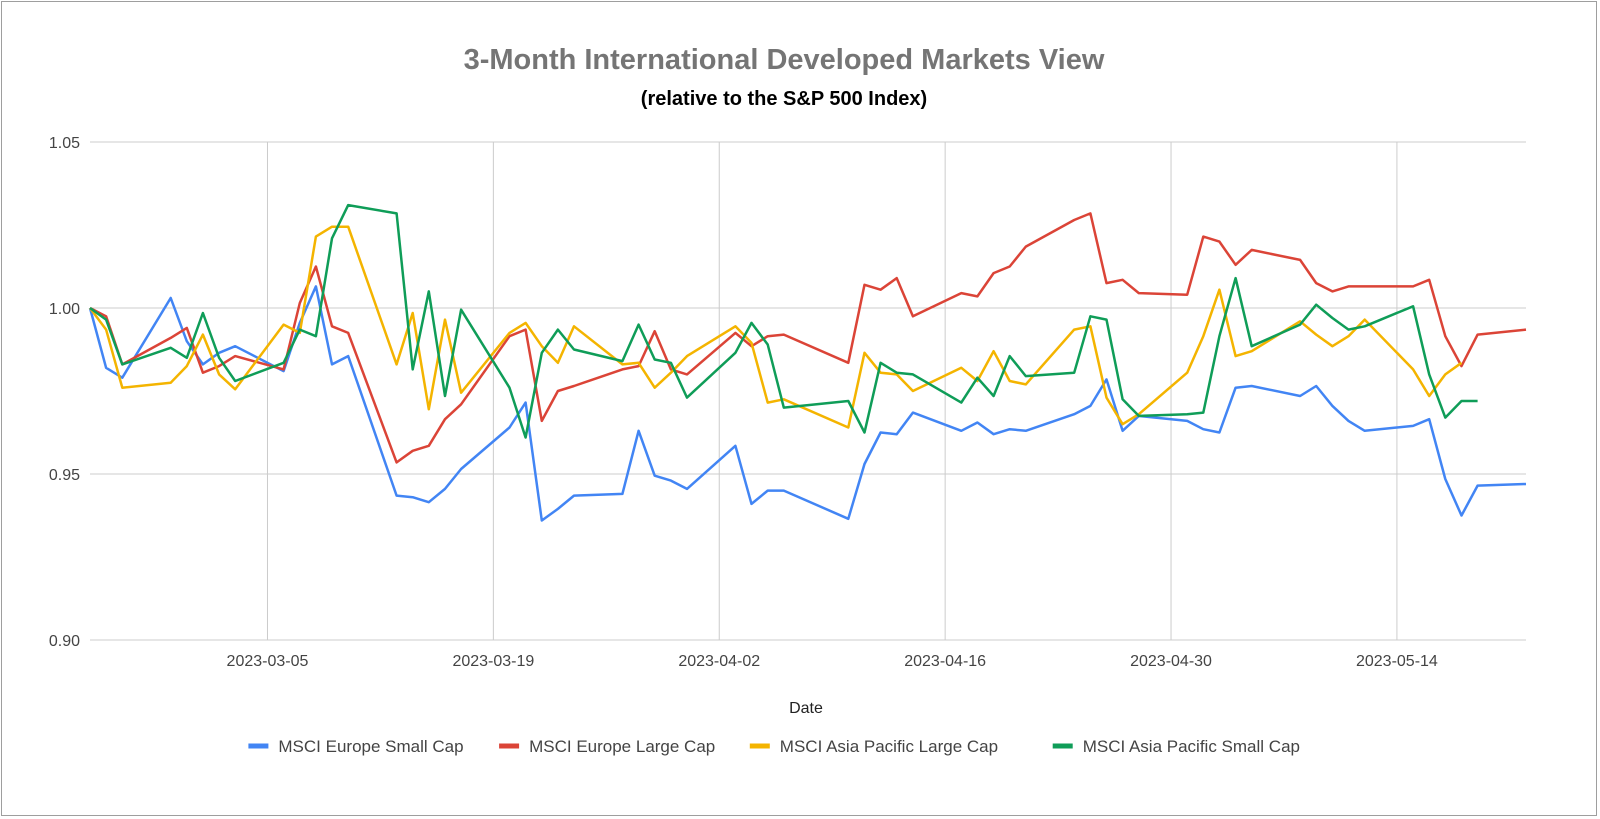  What do you see at coordinates (493, 661) in the screenshot?
I see `x-tick-label: 2023-03-19` at bounding box center [493, 661].